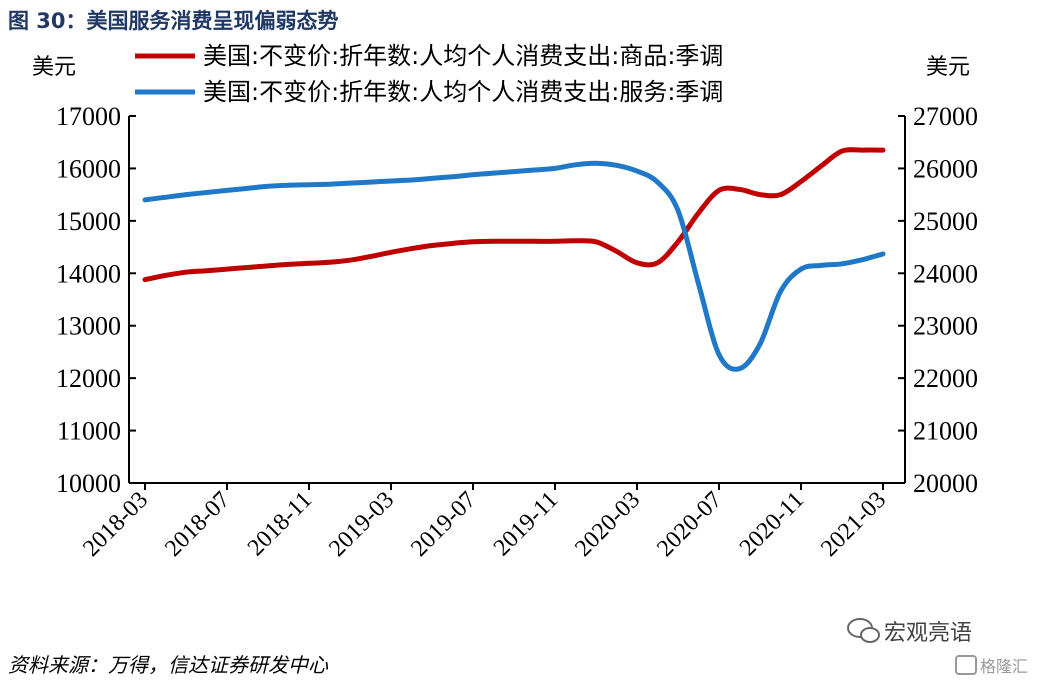  What do you see at coordinates (96, 300) in the screenshot?
I see `left-axis-ticks: 10000 11000 12000 13000 14000 15000 16000 17000` at bounding box center [96, 300].